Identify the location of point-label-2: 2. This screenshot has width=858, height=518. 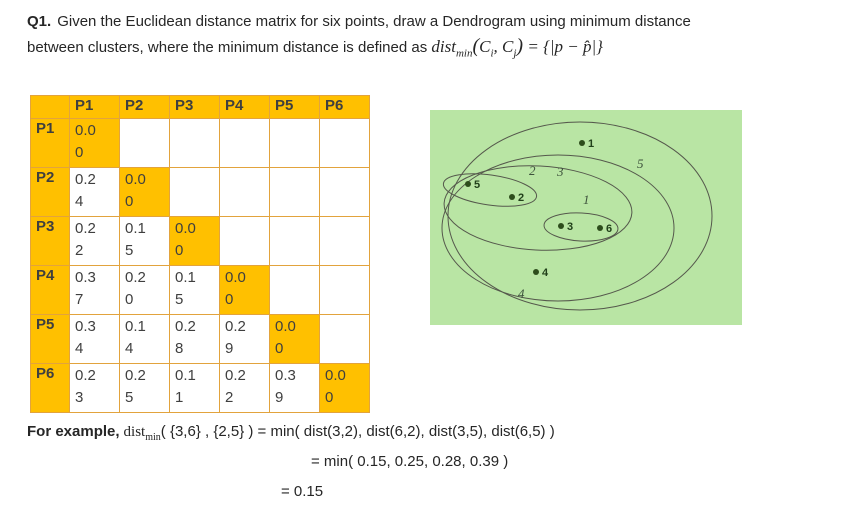
(521, 198).